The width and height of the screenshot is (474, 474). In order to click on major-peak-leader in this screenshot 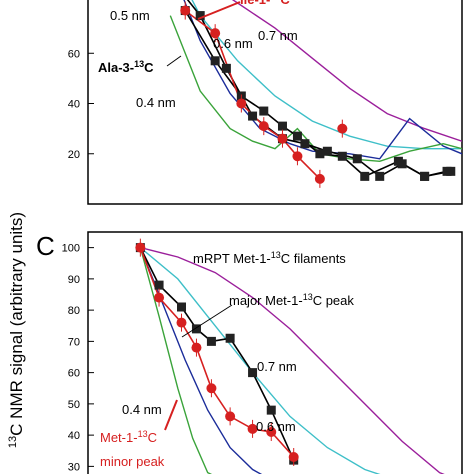, I will do `click(207, 321)`.